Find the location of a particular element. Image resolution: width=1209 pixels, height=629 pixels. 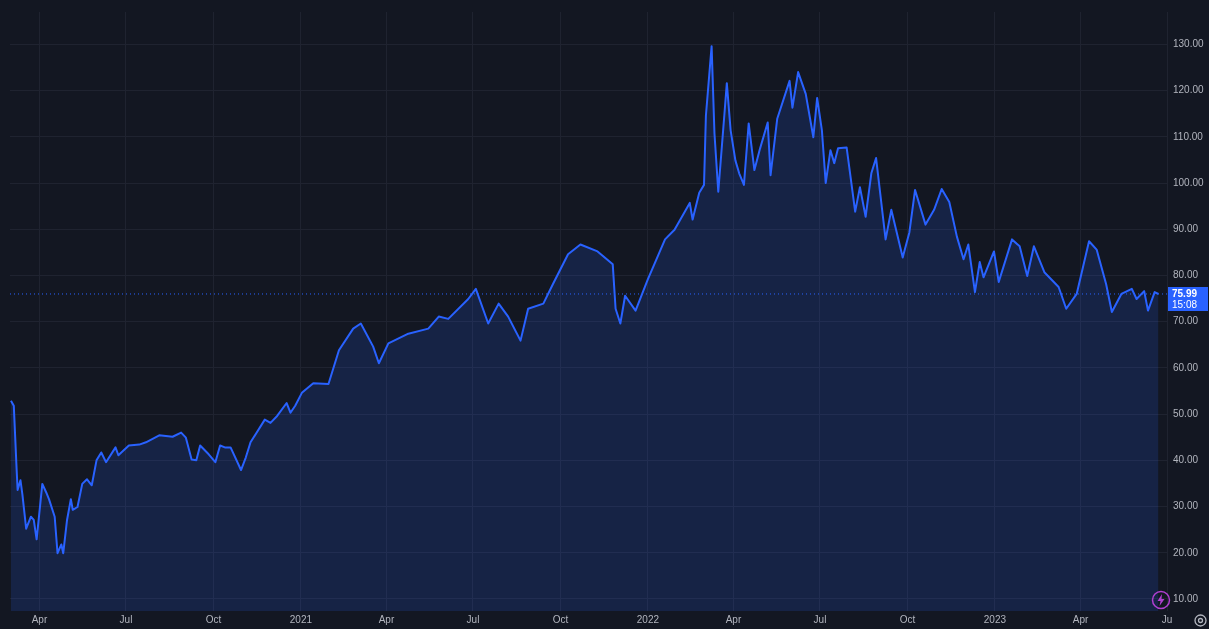

x-tick-label: 2022 is located at coordinates (648, 619).